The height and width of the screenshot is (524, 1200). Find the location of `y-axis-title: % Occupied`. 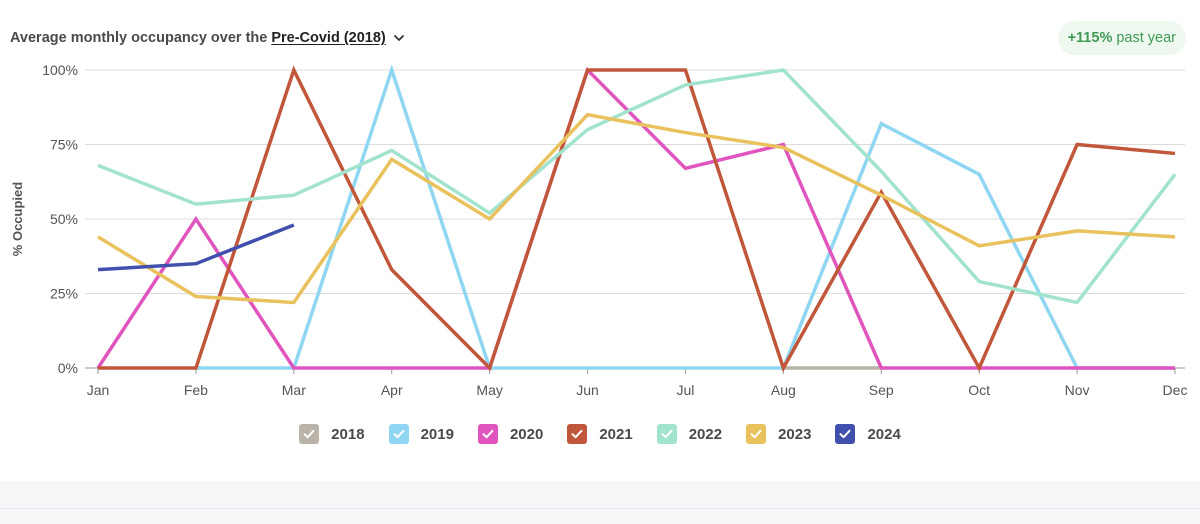

y-axis-title: % Occupied is located at coordinates (17, 219).